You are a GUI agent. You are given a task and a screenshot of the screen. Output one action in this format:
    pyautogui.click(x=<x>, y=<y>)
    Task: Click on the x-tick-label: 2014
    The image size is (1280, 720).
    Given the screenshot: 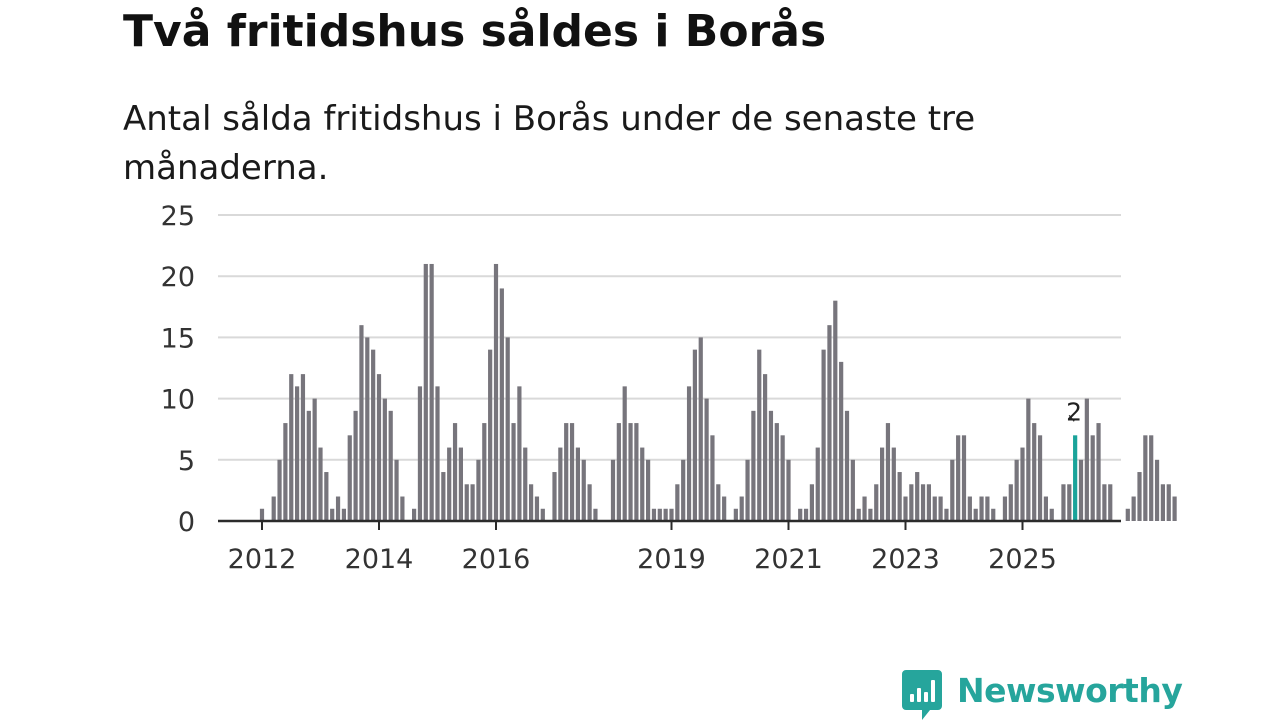 What is the action you would take?
    pyautogui.click(x=379, y=559)
    